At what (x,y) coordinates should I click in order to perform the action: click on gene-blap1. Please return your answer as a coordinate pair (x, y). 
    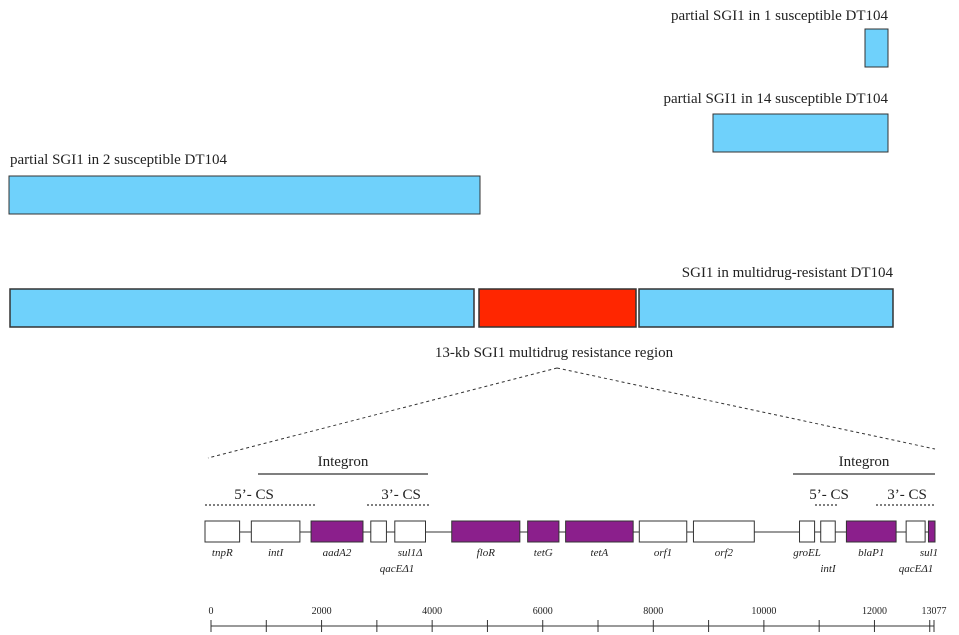
    Looking at the image, I should click on (871, 531).